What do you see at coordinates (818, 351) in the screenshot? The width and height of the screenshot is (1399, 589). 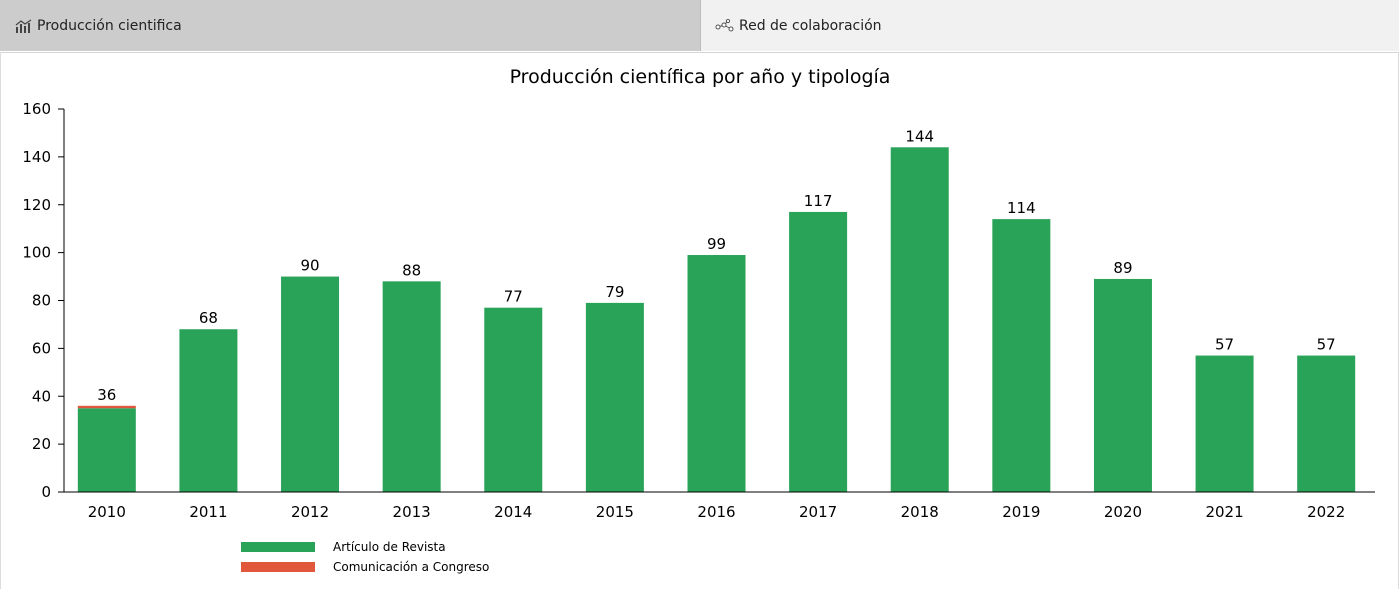 I see `bar-articulo-2017` at bounding box center [818, 351].